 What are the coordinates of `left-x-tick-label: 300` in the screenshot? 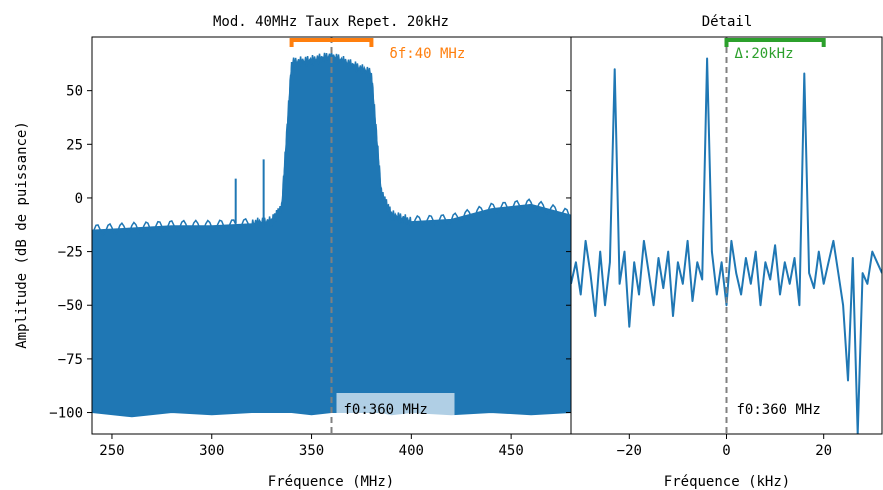 It's located at (211, 451).